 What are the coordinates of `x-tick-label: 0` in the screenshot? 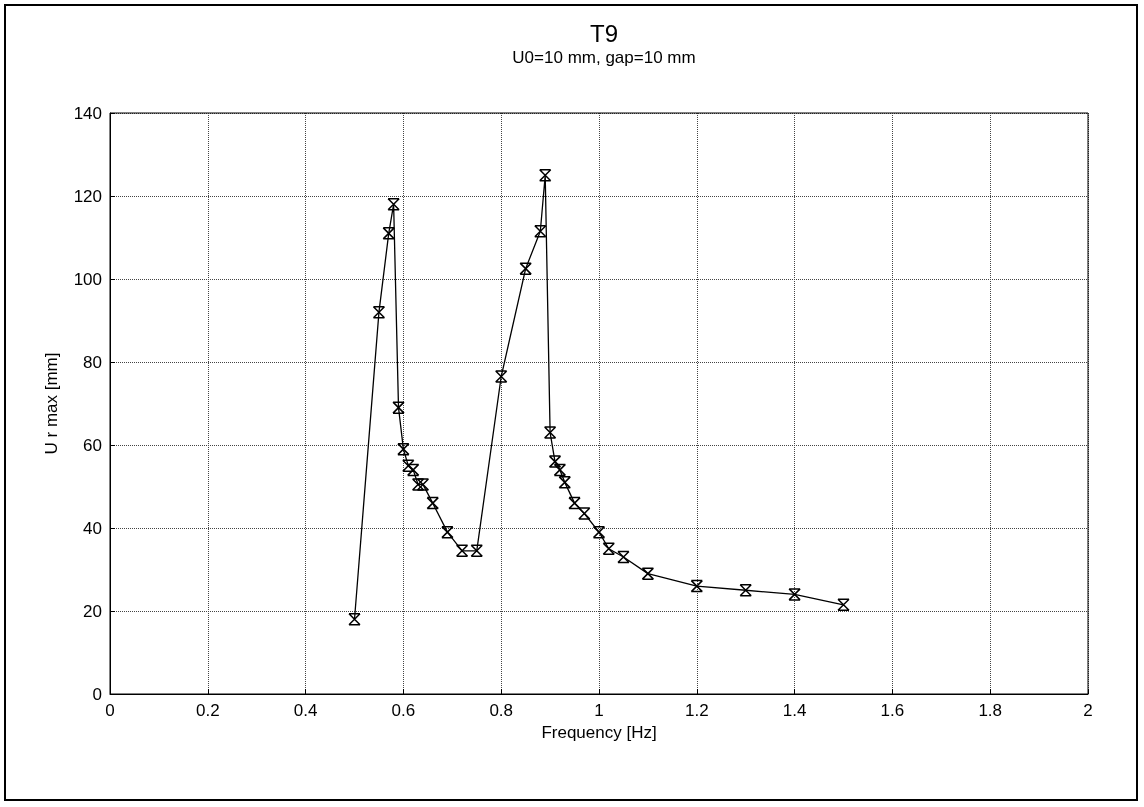 It's located at (110, 710).